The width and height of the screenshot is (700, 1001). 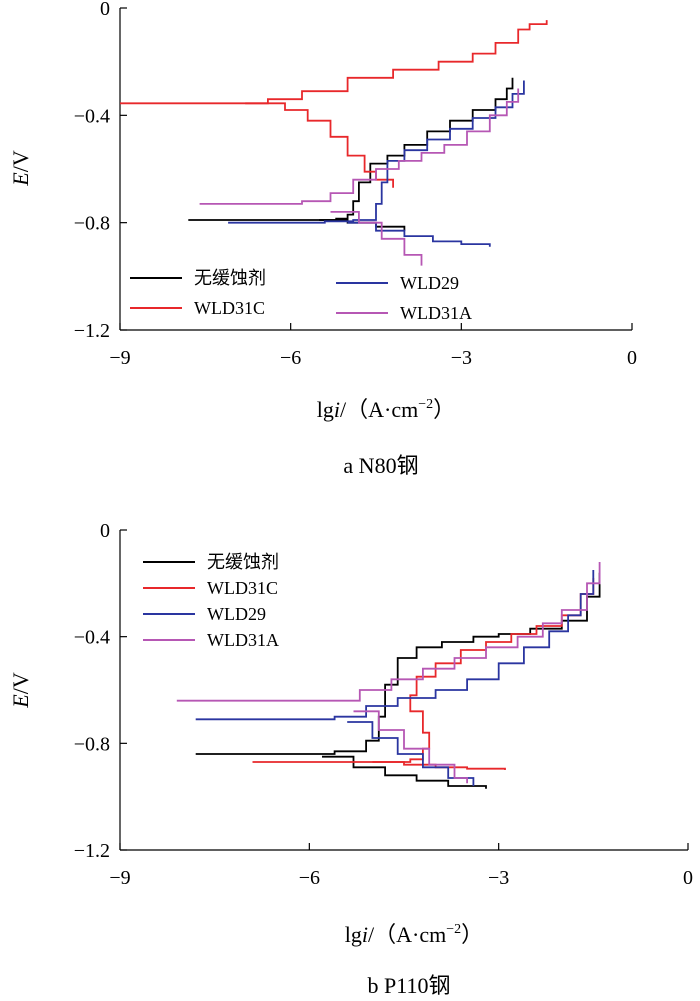 What do you see at coordinates (409, 985) in the screenshot?
I see `panel-caption: b P110钢` at bounding box center [409, 985].